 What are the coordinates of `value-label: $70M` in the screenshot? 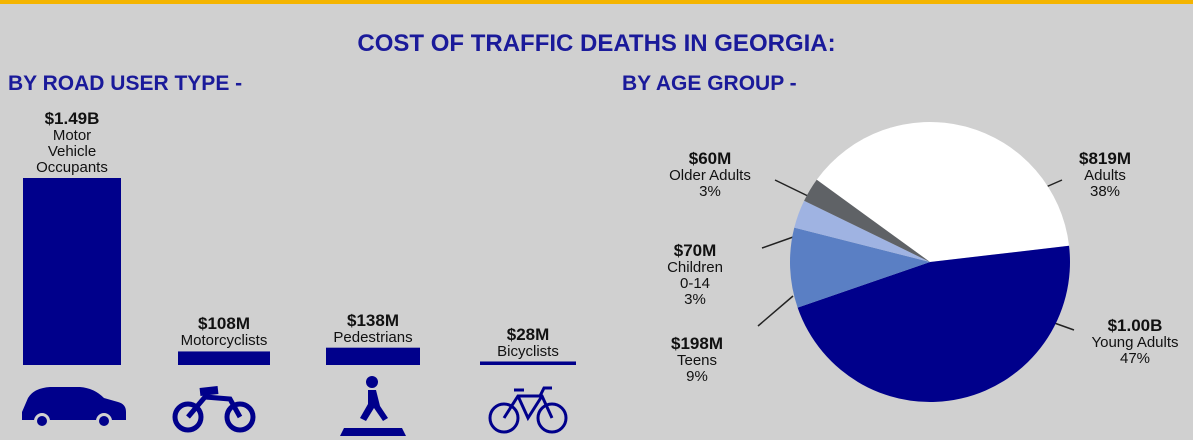 It's located at (695, 250).